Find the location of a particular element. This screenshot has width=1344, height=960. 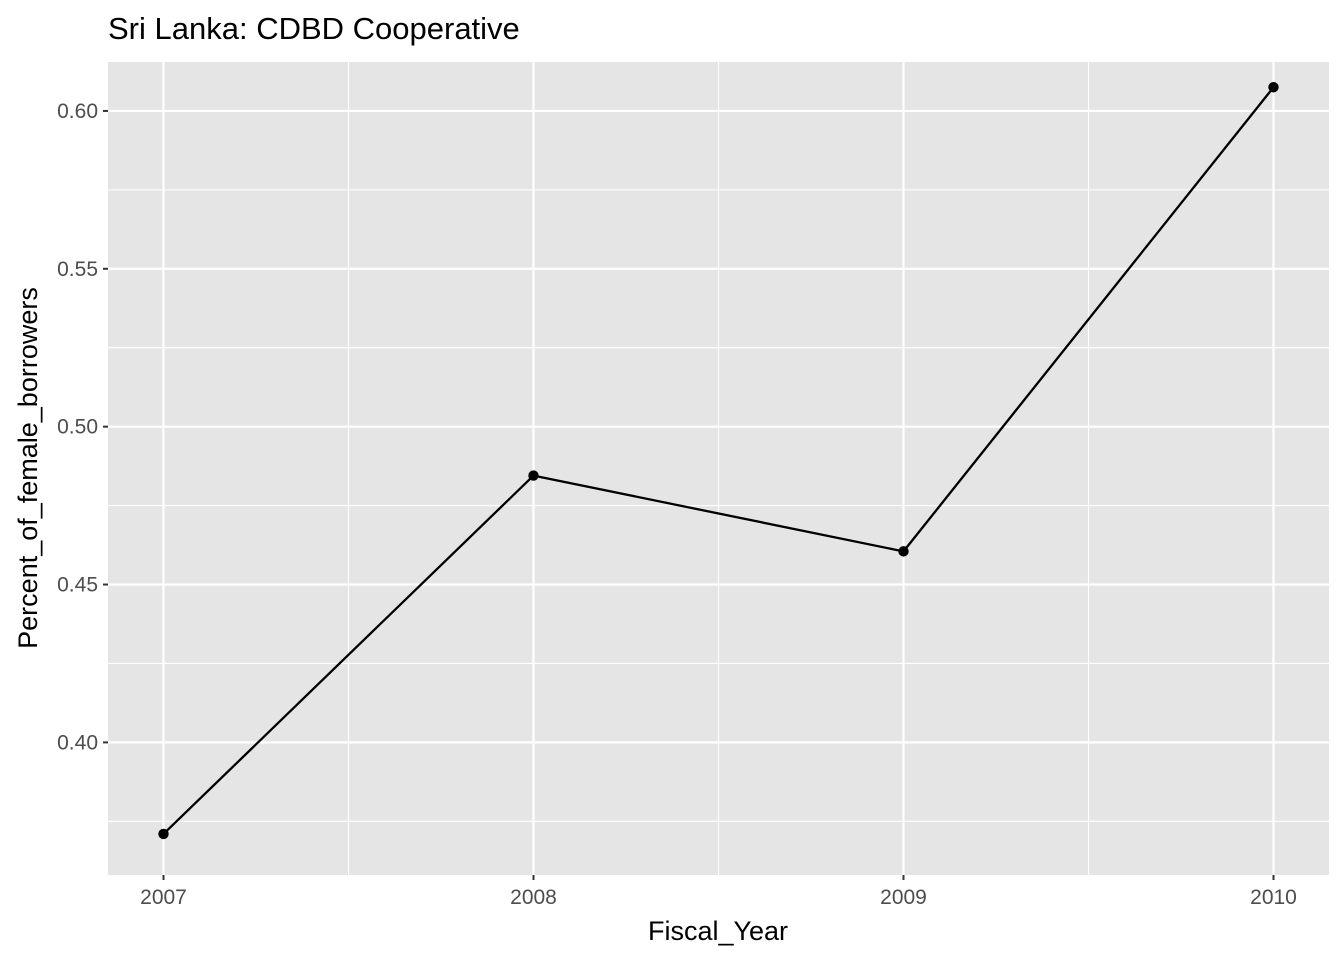

y-tick-label: 0.45 is located at coordinates (77, 585).